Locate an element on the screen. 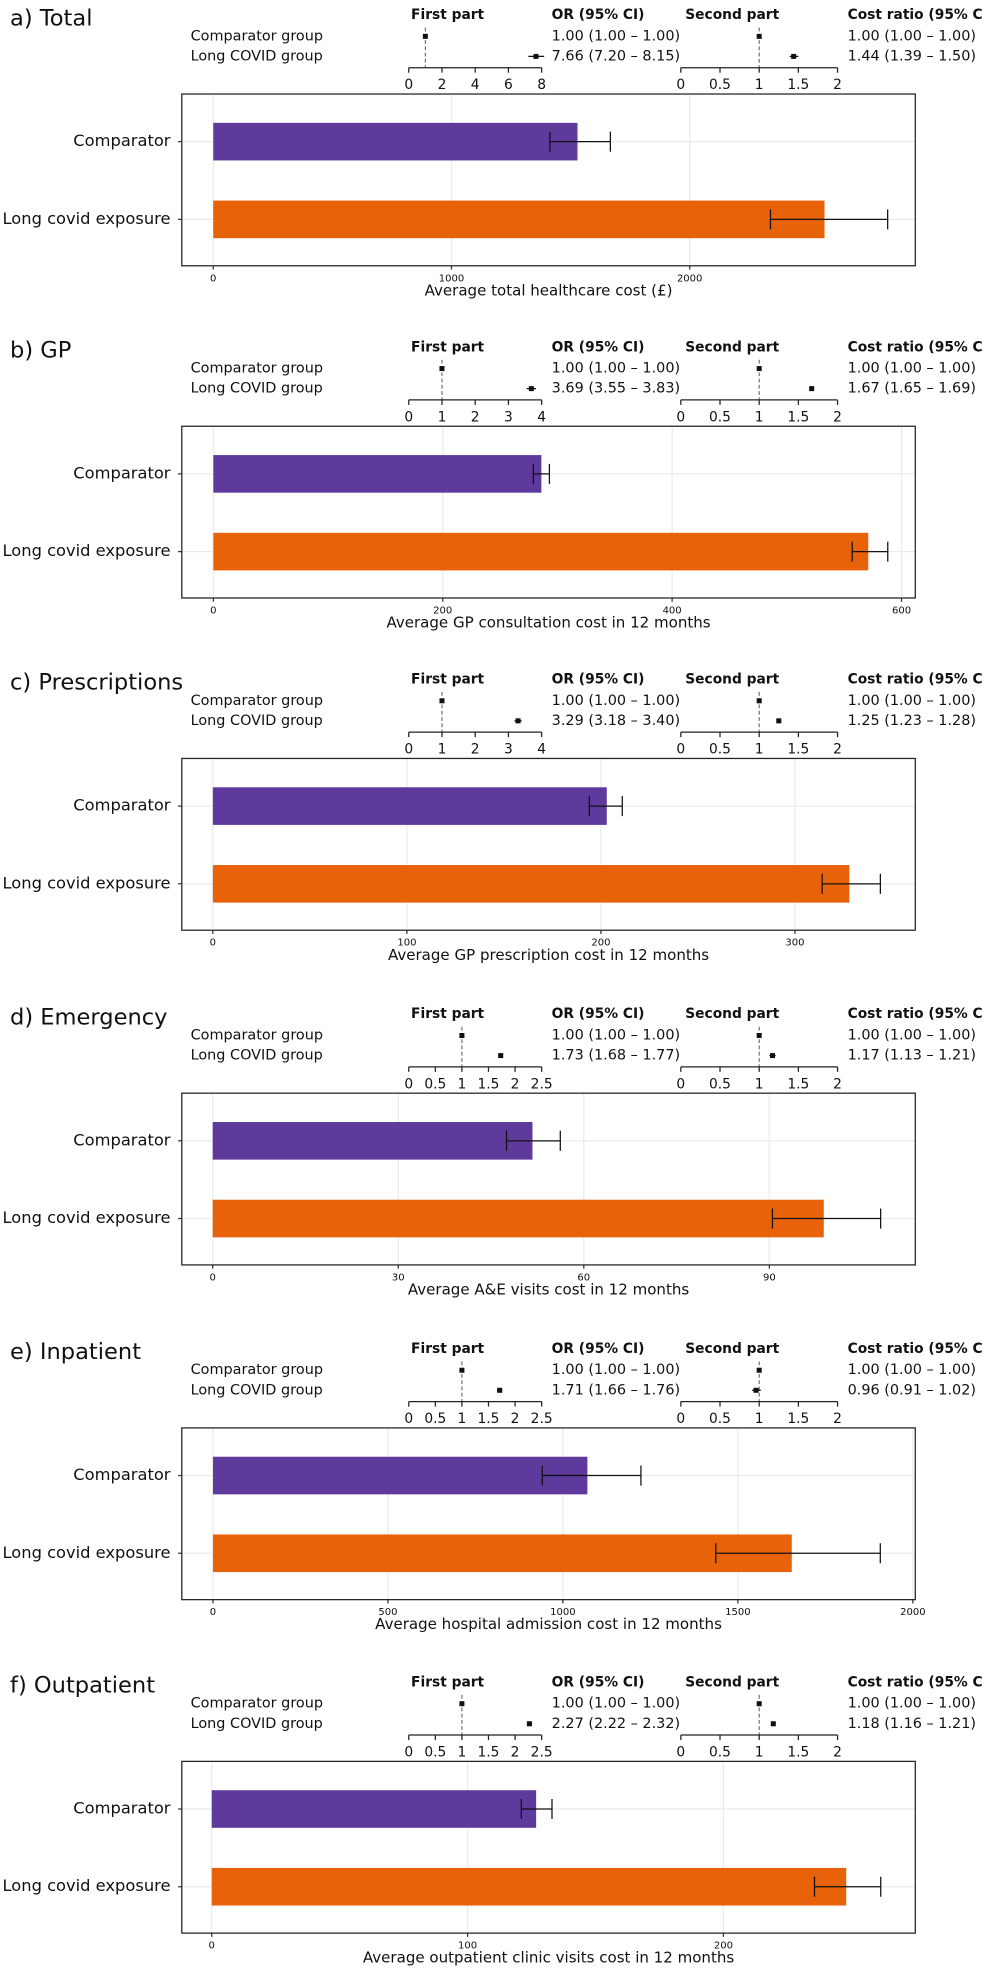 This screenshot has height=1977, width=983. group-label: Comparator group is located at coordinates (257, 369).